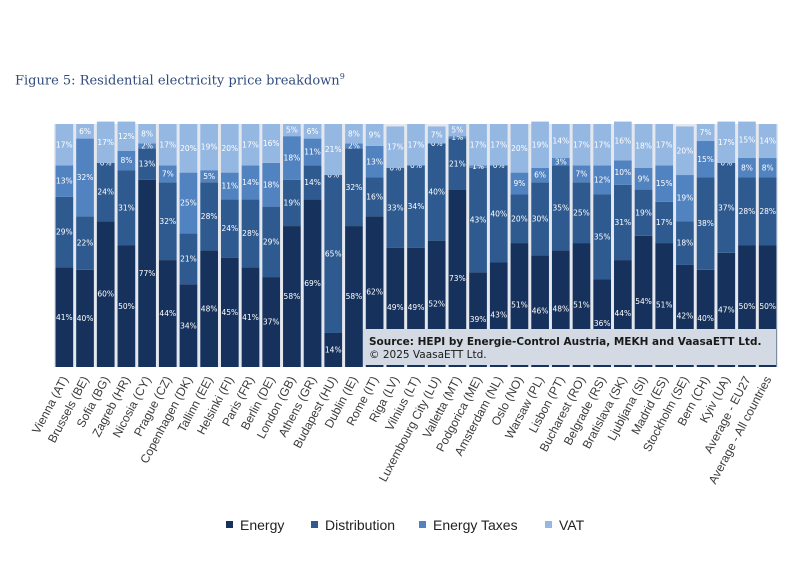 Image resolution: width=792 pixels, height=566 pixels. What do you see at coordinates (395, 147) in the screenshot?
I see `bar-vat-riga-lv` at bounding box center [395, 147].